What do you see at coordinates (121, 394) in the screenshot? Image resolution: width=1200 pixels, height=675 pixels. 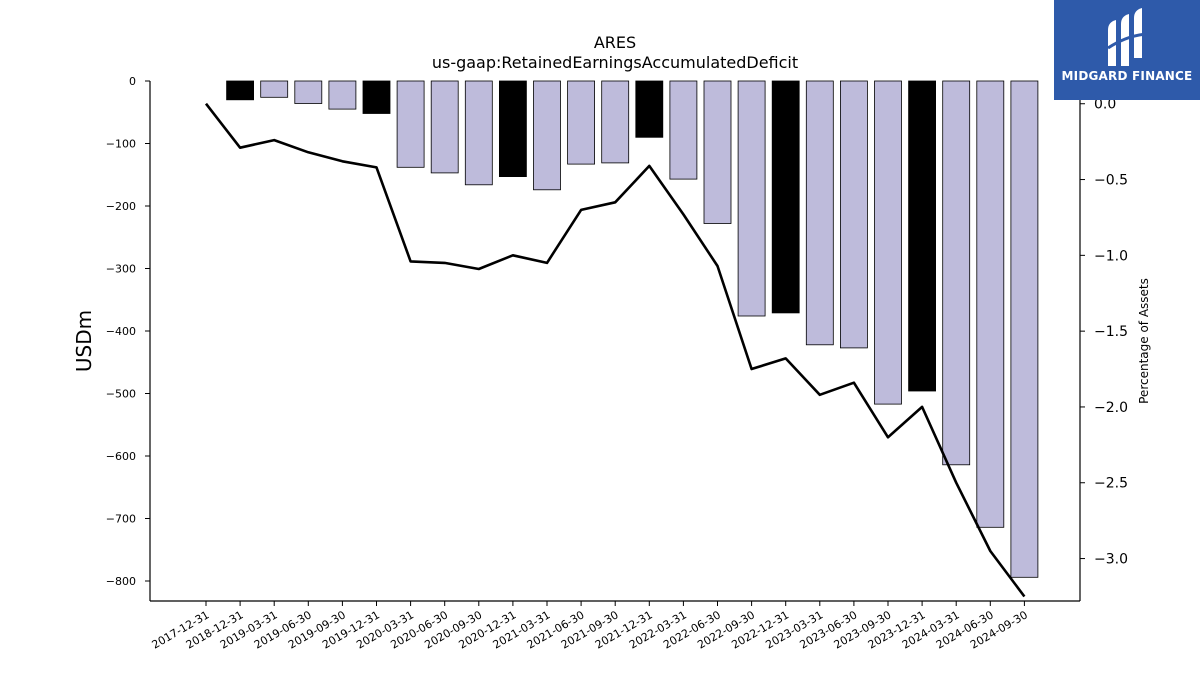 I see `y-tick-label-left: −500` at bounding box center [121, 394].